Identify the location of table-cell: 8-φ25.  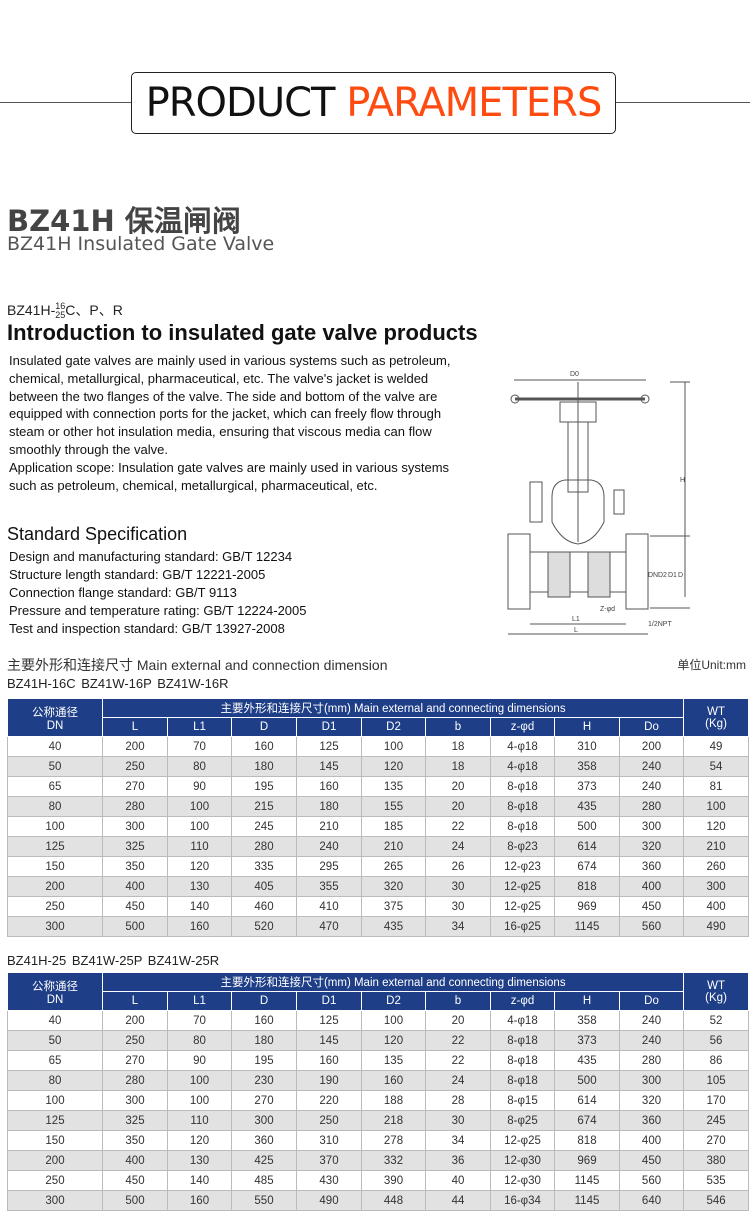
(522, 1120).